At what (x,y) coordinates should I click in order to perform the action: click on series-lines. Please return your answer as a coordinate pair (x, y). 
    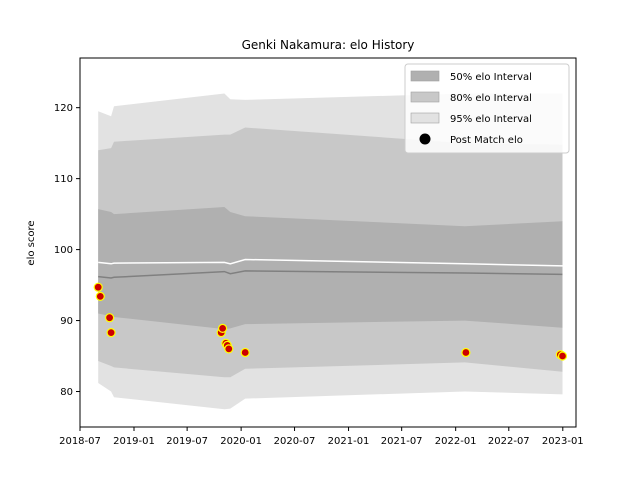
    Looking at the image, I should click on (330, 268).